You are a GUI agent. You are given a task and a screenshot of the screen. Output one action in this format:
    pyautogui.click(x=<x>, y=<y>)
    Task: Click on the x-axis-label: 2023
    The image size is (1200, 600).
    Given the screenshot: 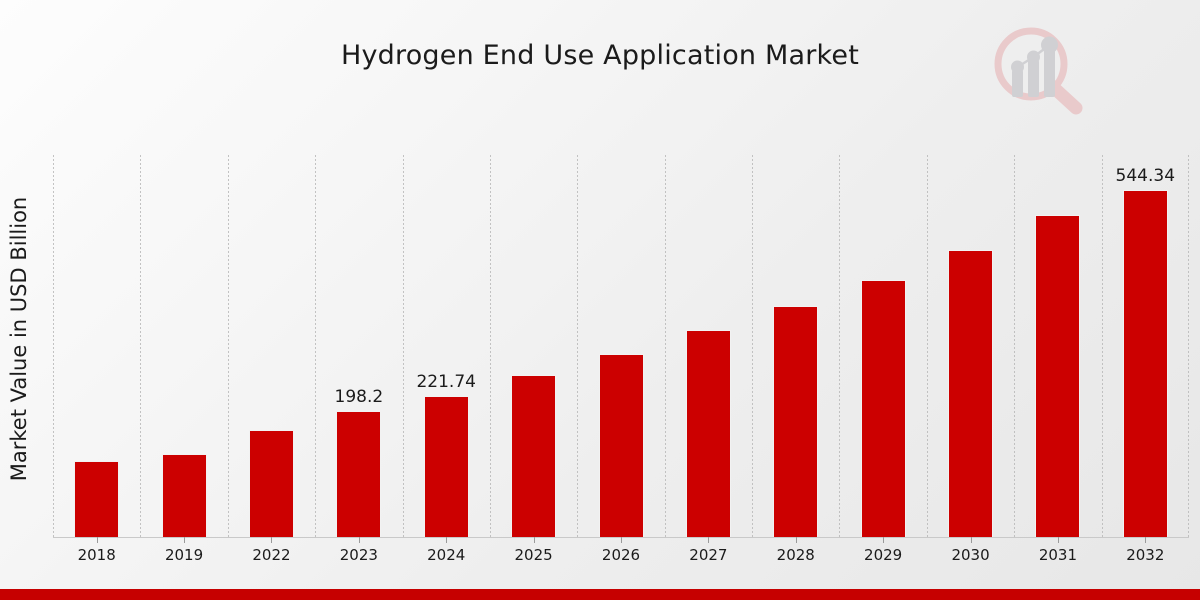 What is the action you would take?
    pyautogui.click(x=358, y=555)
    